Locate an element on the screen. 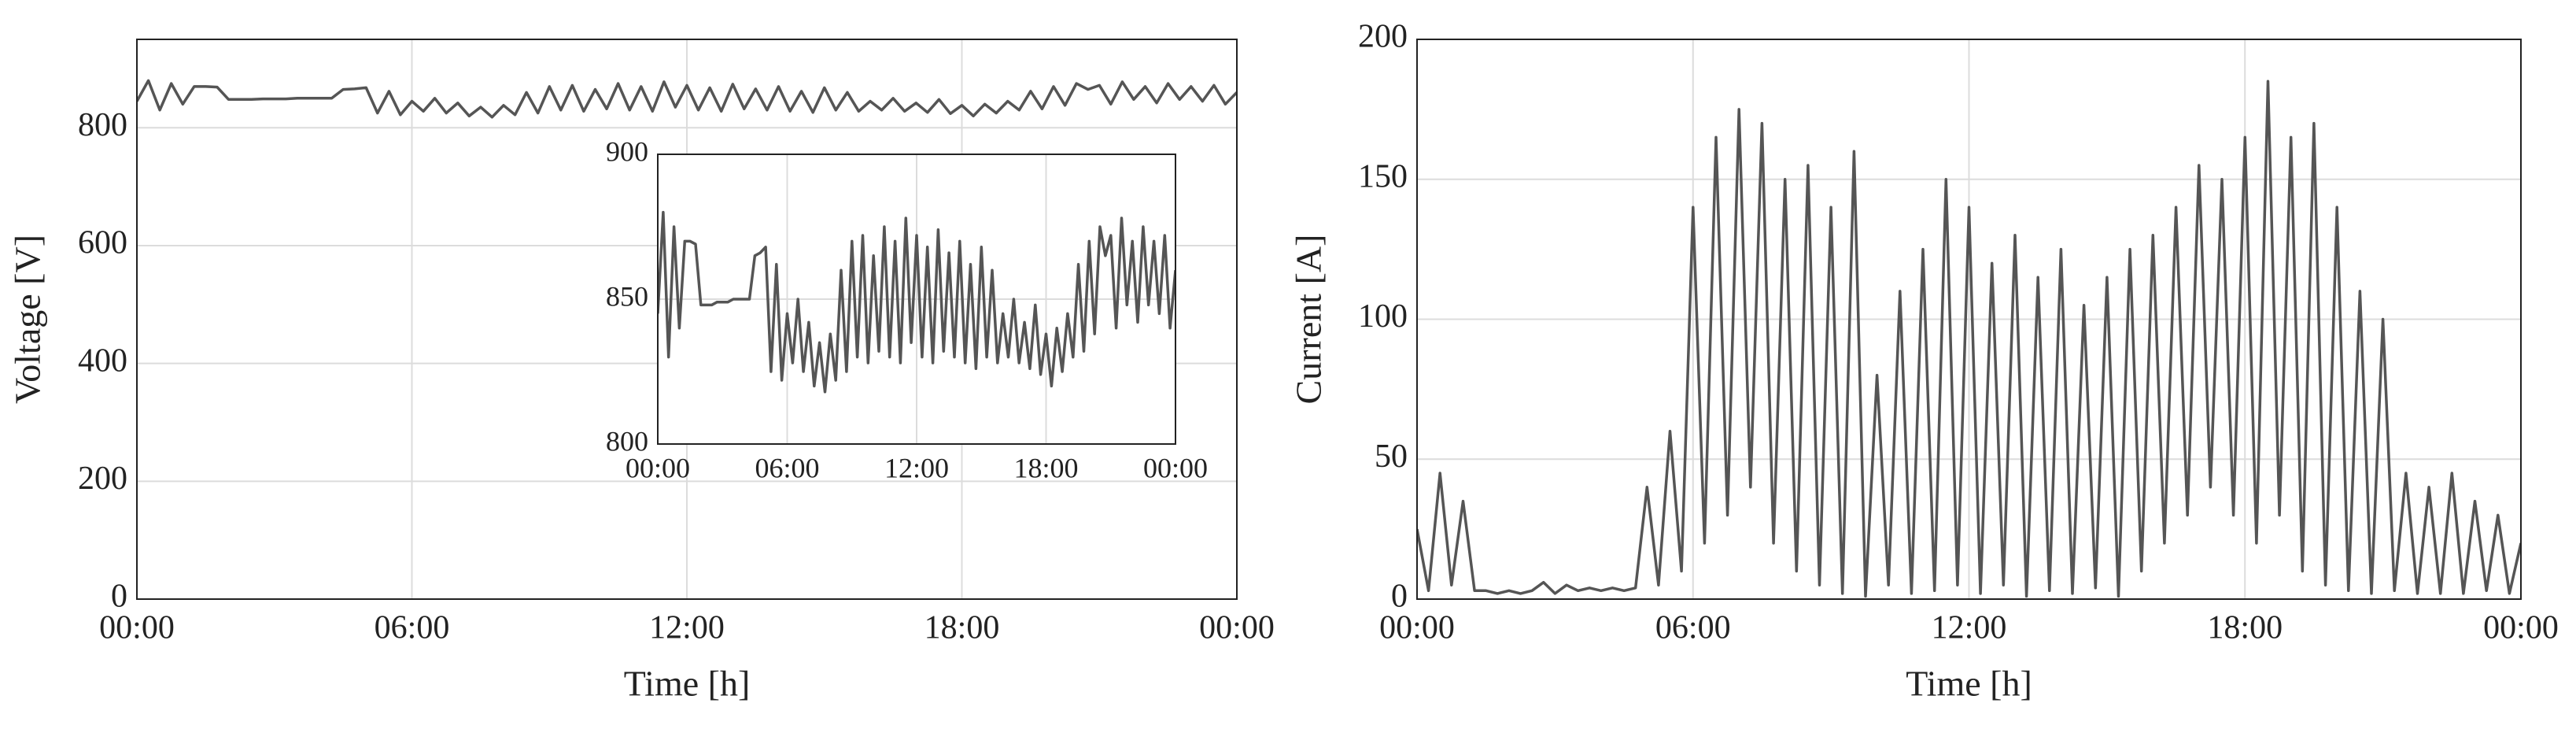  y-tick-label: 600 is located at coordinates (102, 243).